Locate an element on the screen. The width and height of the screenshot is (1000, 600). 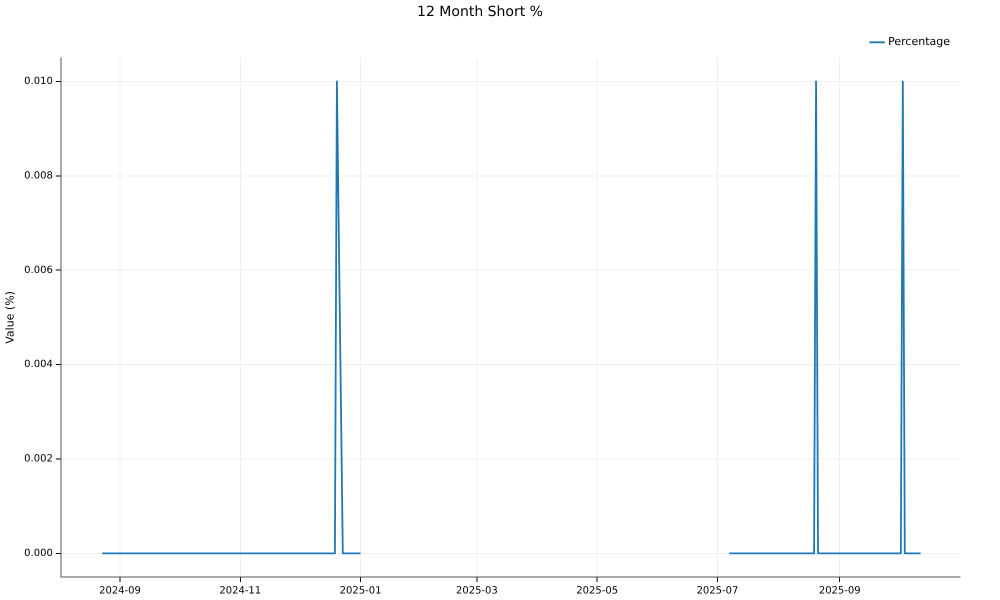
x-tick-label: 2025-01 is located at coordinates (361, 591).